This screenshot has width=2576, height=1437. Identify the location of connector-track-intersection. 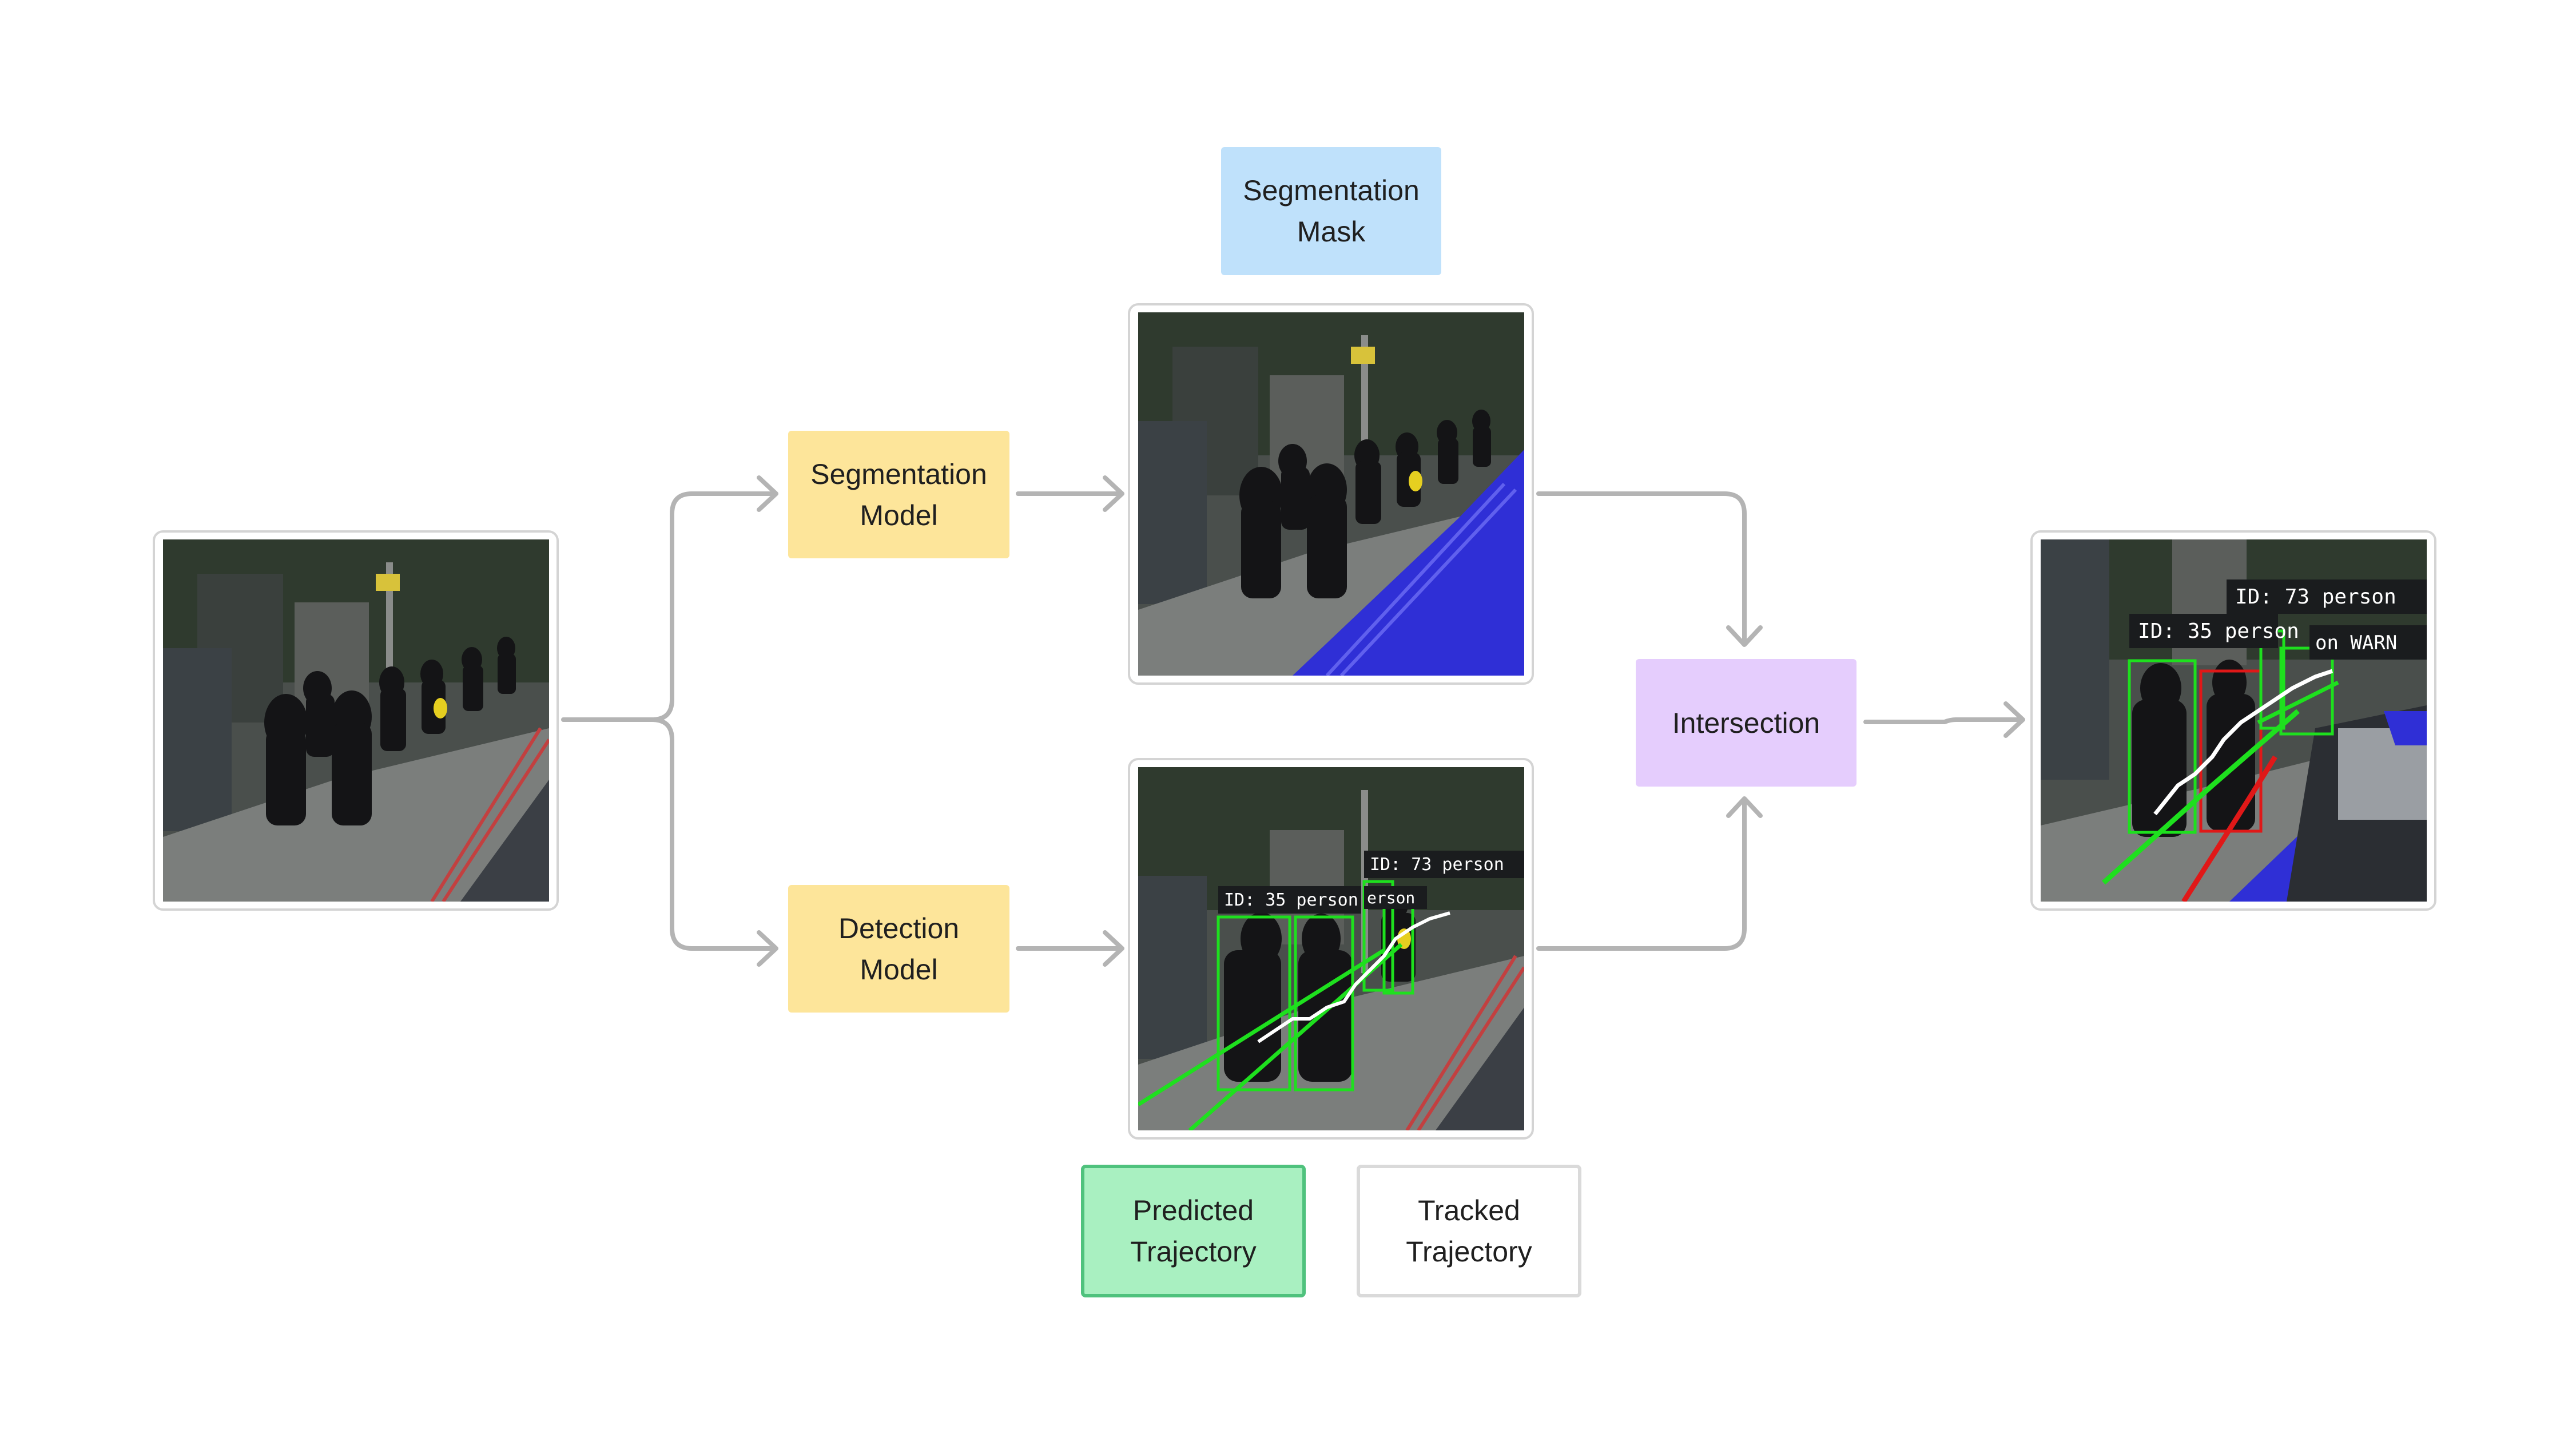
(1642, 874).